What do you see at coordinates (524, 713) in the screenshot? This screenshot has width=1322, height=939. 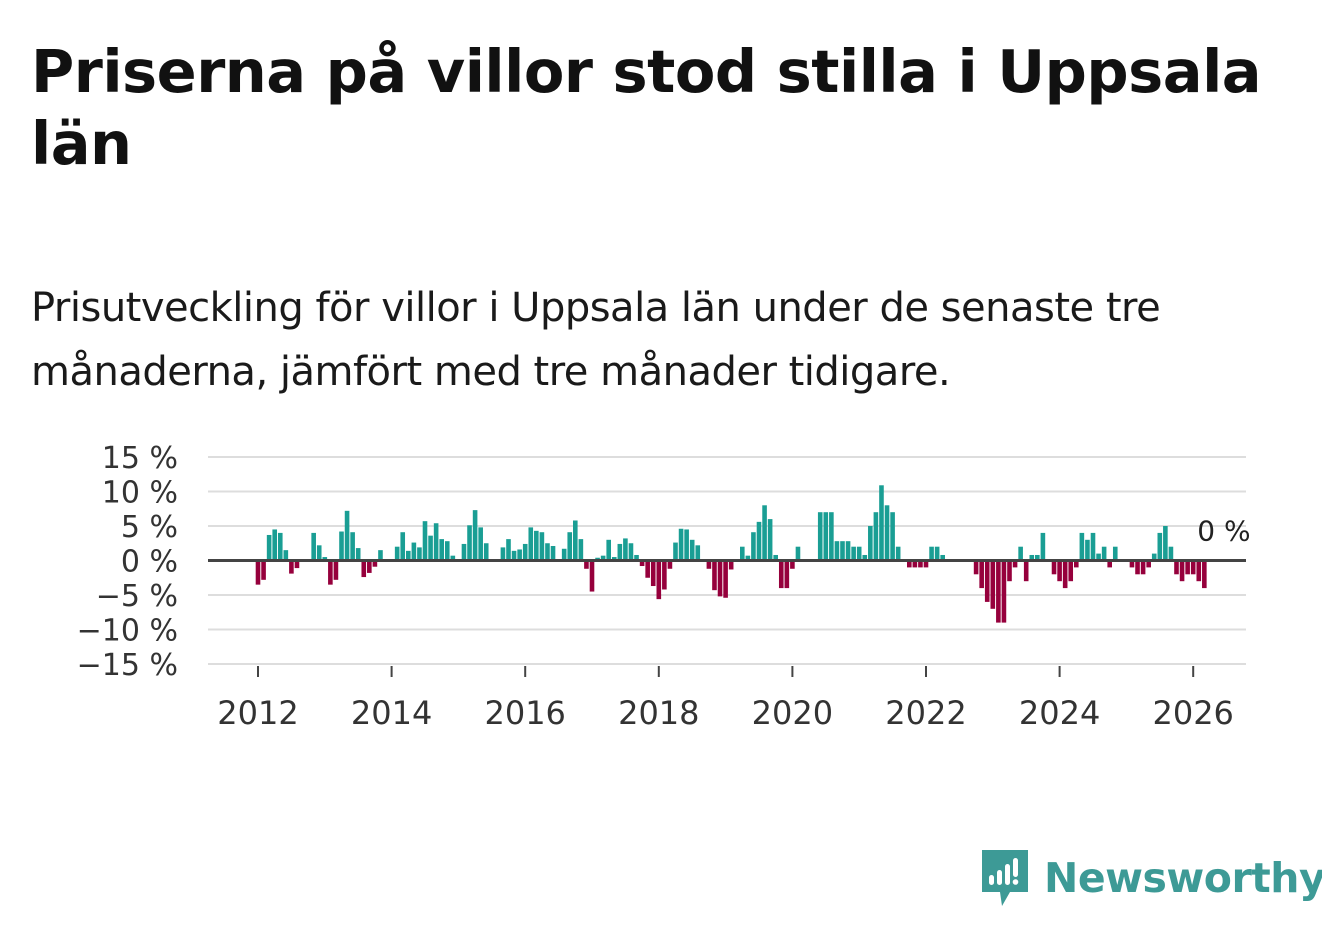 I see `x-tick-label: 2016` at bounding box center [524, 713].